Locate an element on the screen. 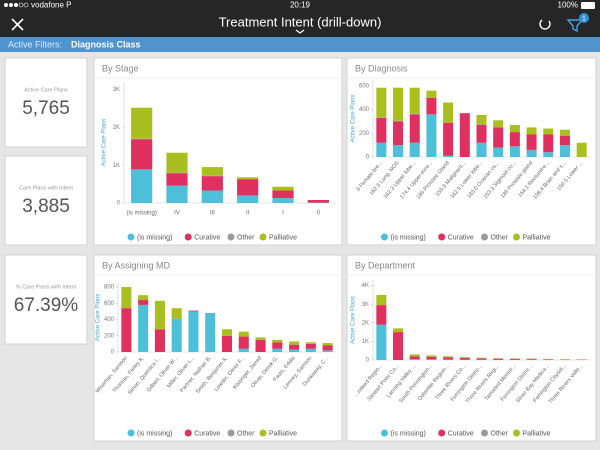 The height and width of the screenshot is (450, 600). page-title: Treatment Intent (drill-down) is located at coordinates (300, 21).